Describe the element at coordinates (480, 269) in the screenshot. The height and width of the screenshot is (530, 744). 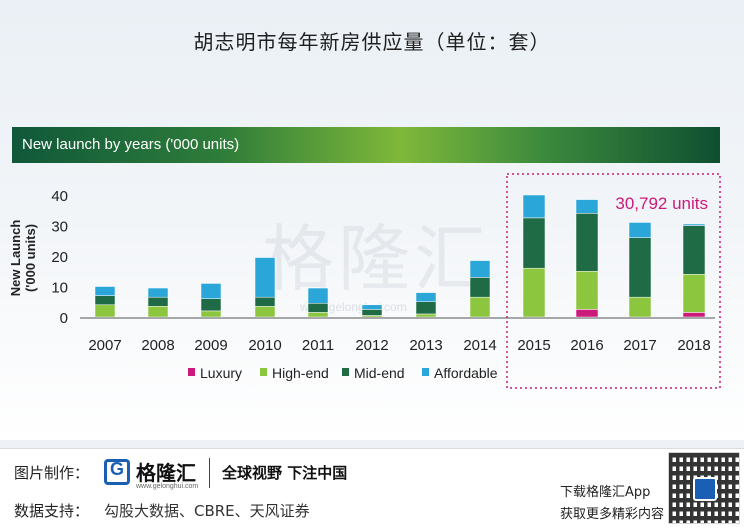
I see `bar-affordable-2014` at that location.